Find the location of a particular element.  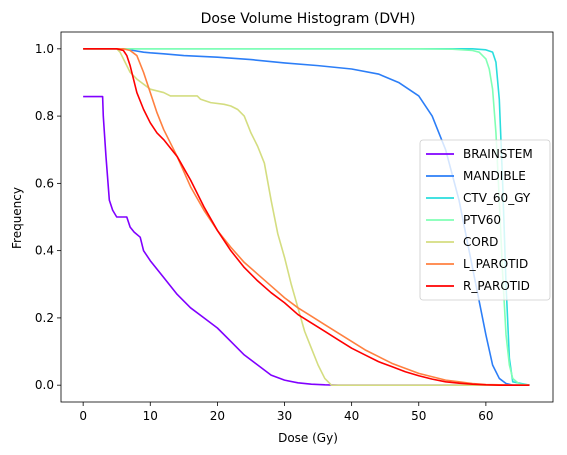

y-axis-label: Frequency is located at coordinates (17, 218).